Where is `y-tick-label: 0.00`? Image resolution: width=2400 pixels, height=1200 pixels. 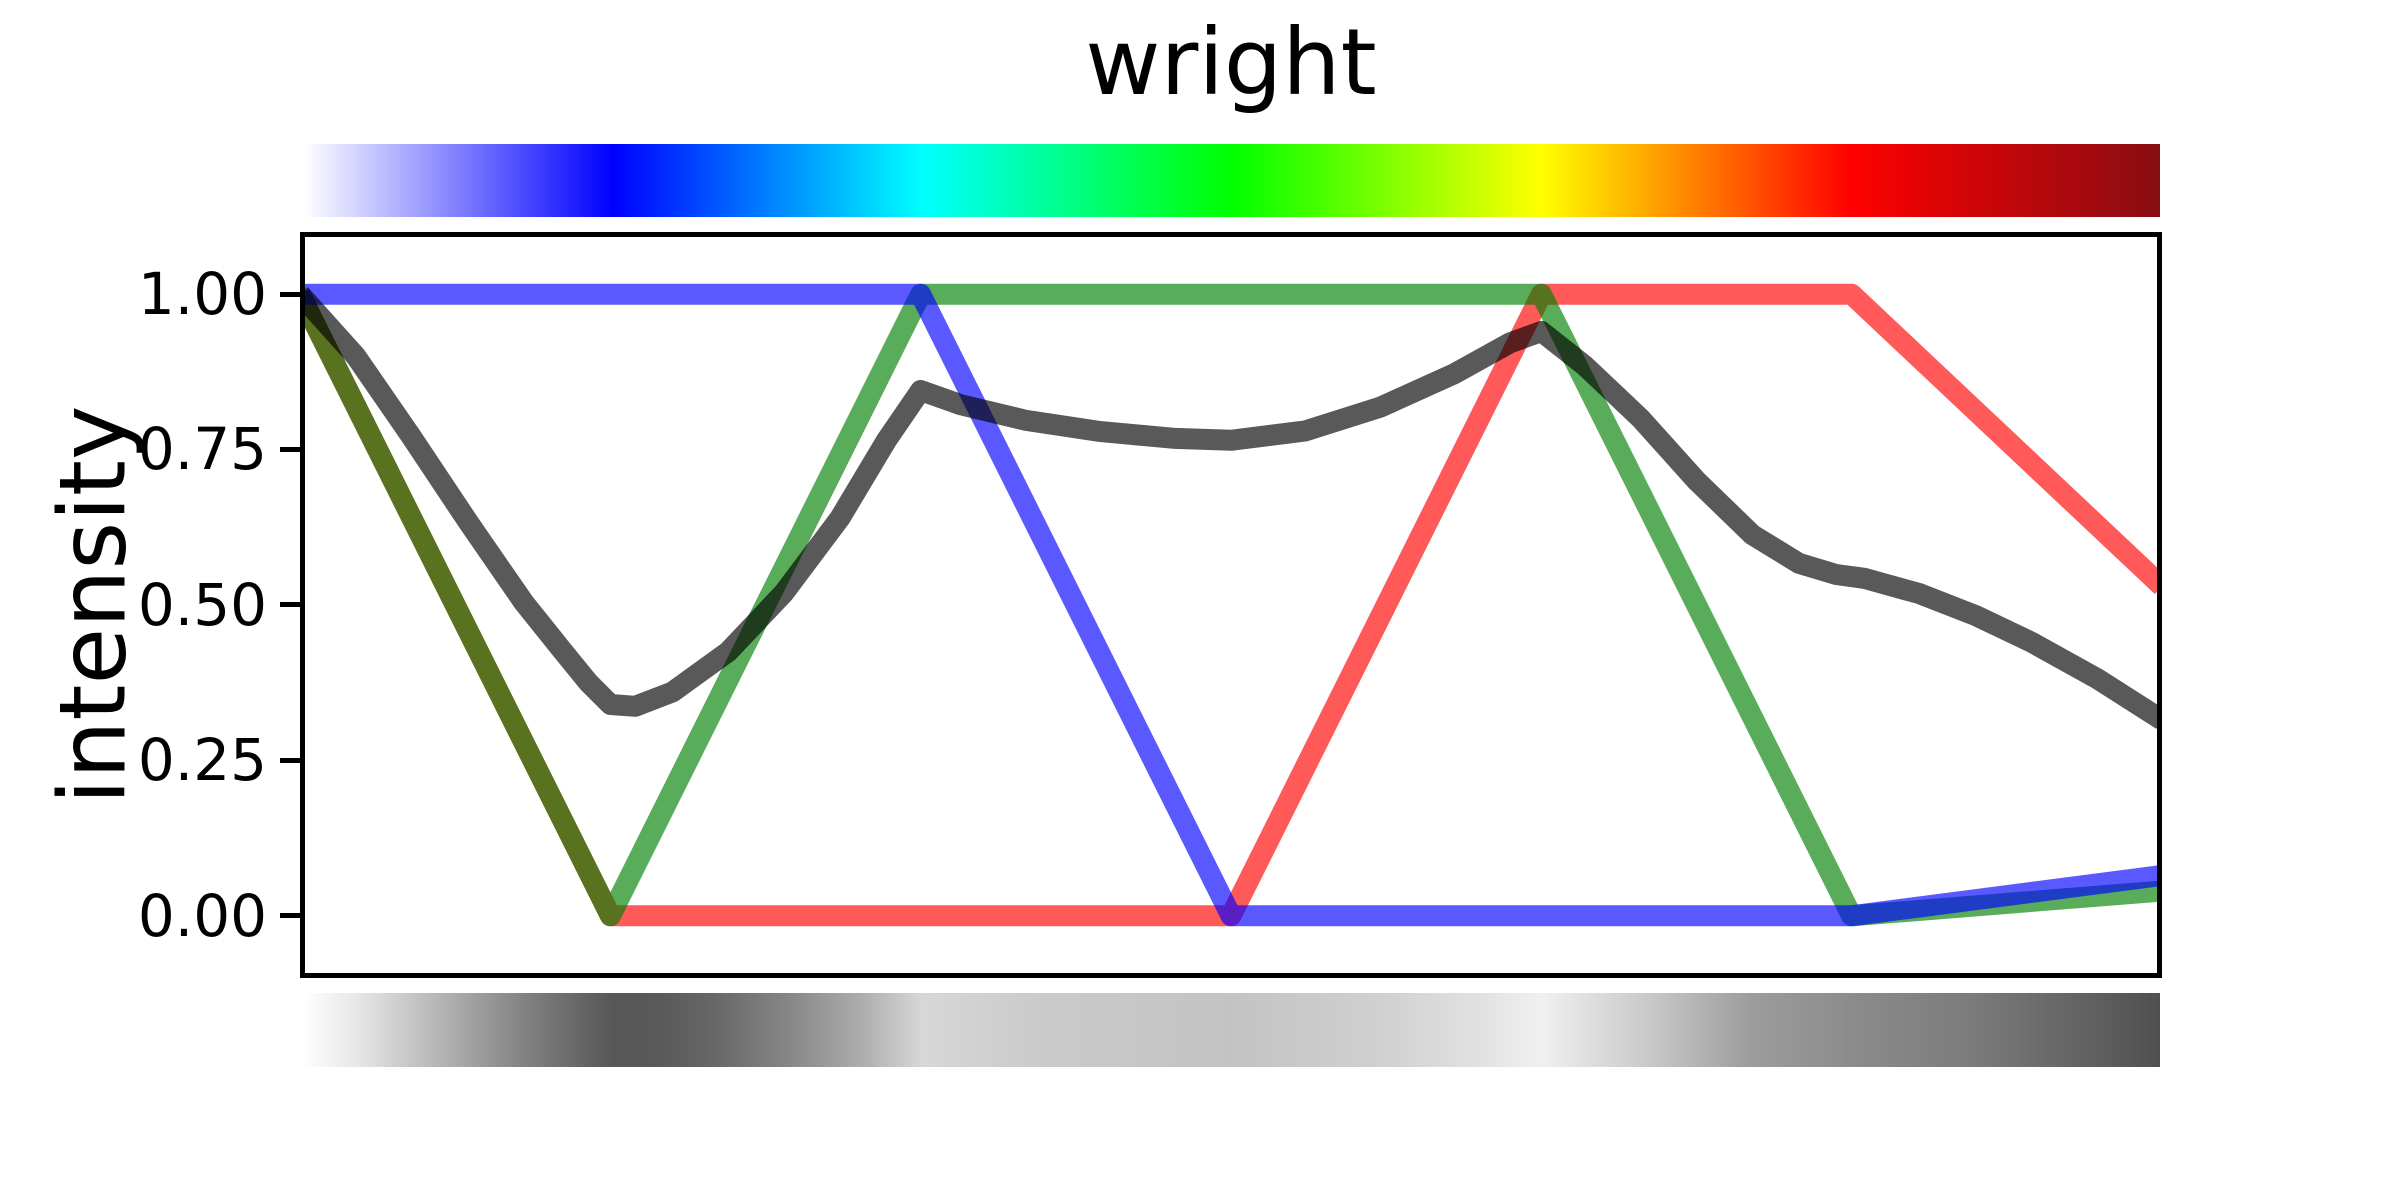 y-tick-label: 0.00 is located at coordinates (202, 916).